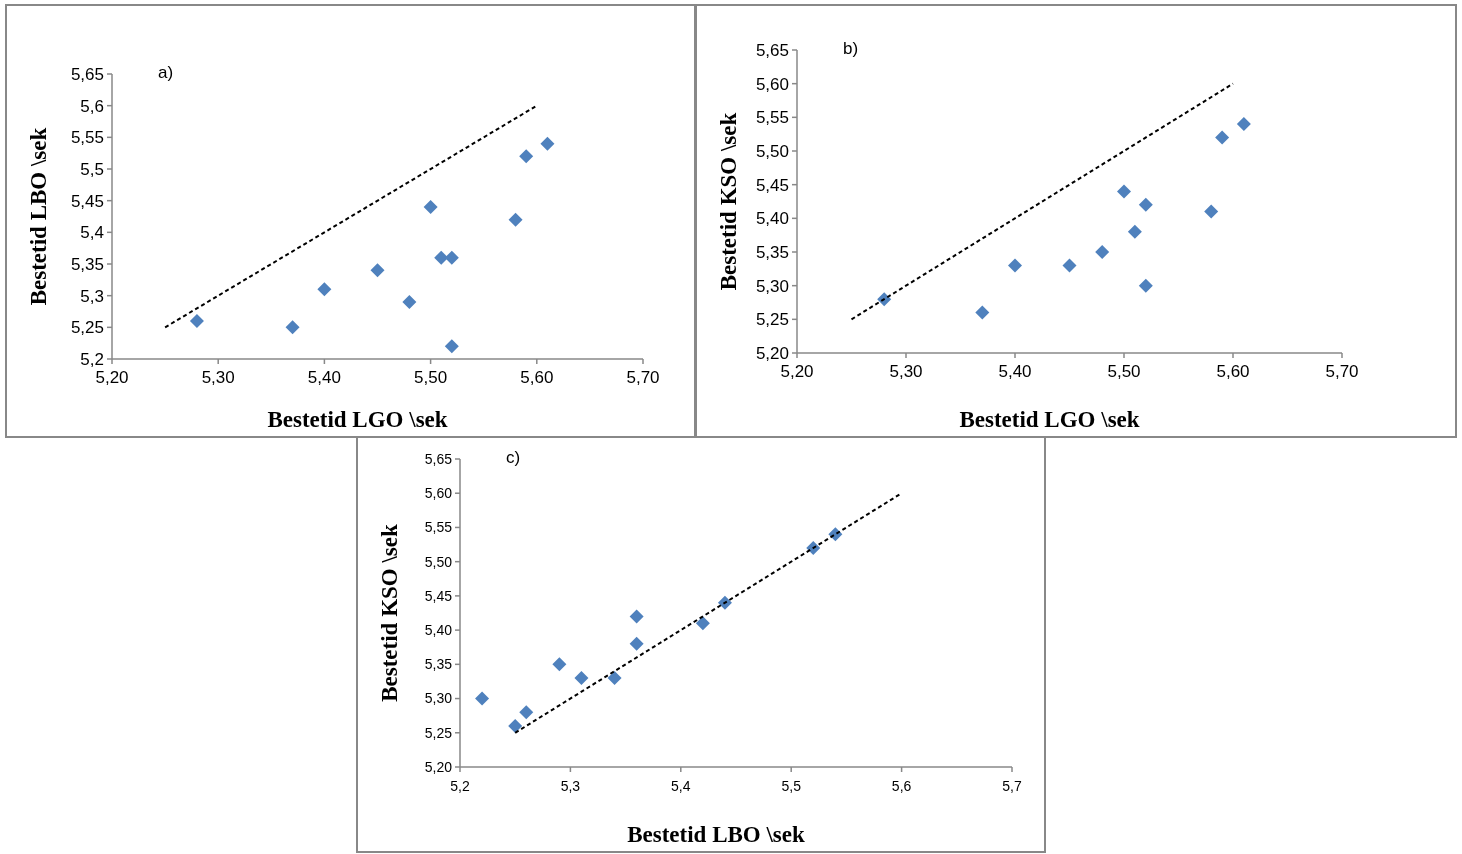  What do you see at coordinates (92, 169) in the screenshot?
I see `y-tick-label: 5,5` at bounding box center [92, 169].